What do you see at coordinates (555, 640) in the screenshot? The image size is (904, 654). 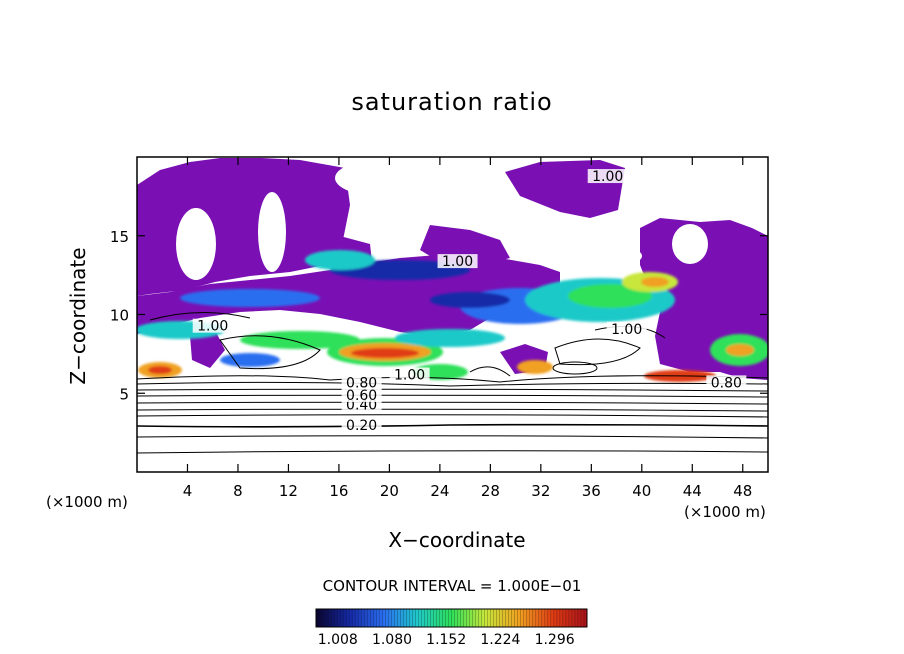 I see `colorbar-tick-label: 1.296` at bounding box center [555, 640].